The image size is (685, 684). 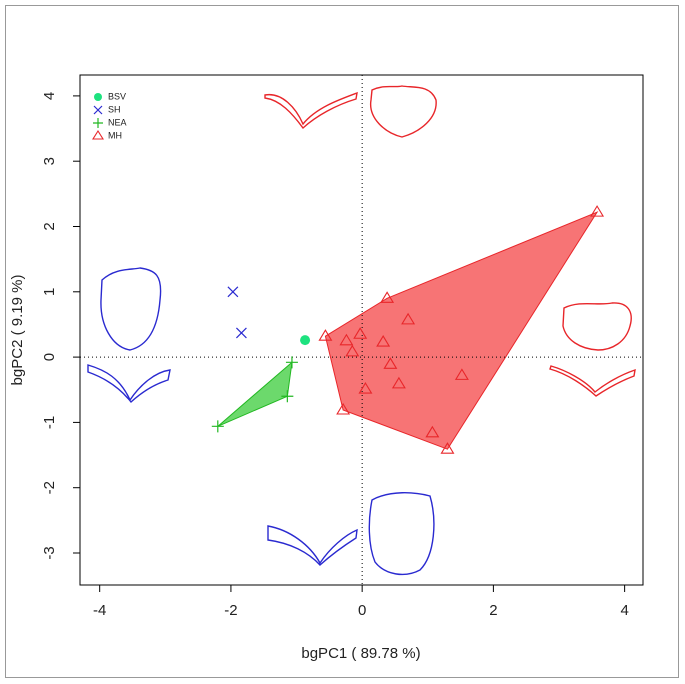 I want to click on x-tick-label: 0, so click(x=362, y=610).